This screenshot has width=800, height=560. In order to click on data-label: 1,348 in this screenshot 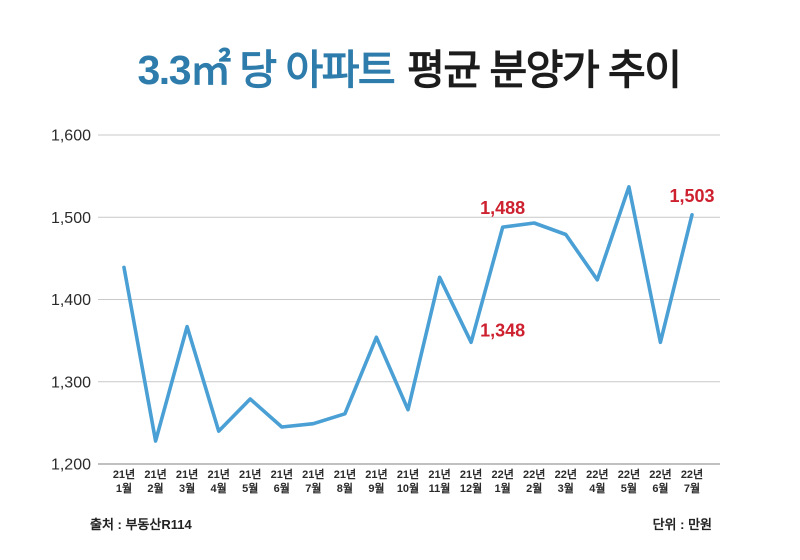, I will do `click(502, 330)`.